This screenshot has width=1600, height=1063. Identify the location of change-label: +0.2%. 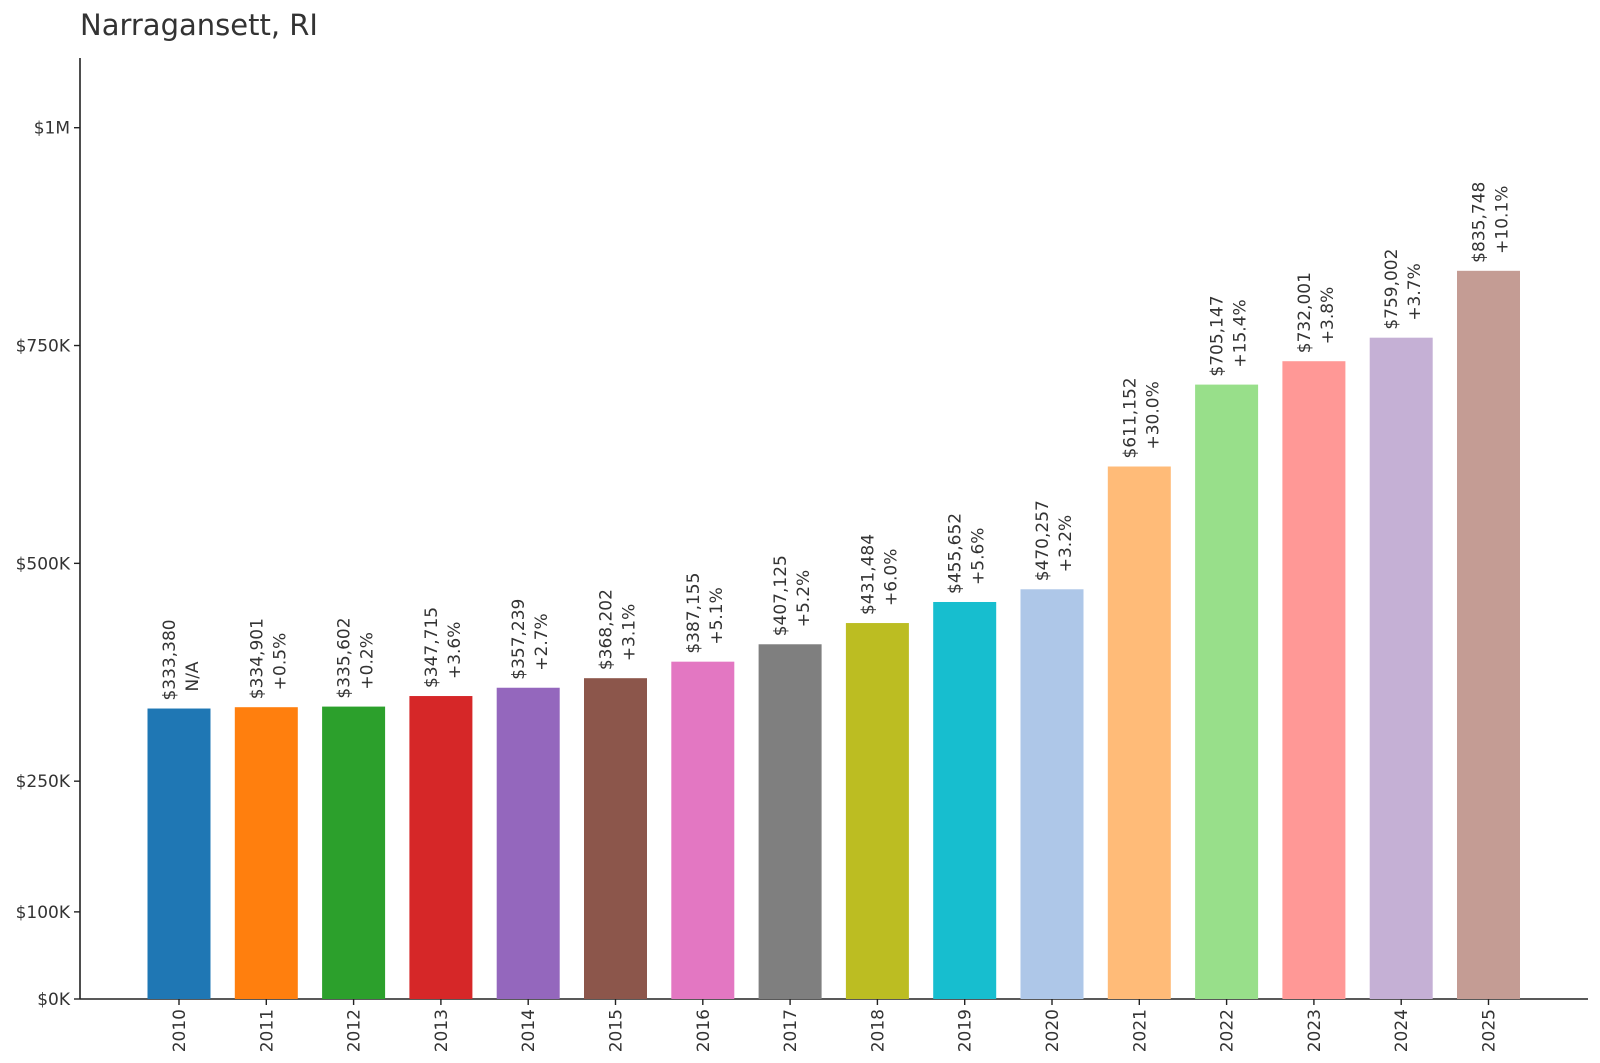
(368, 660).